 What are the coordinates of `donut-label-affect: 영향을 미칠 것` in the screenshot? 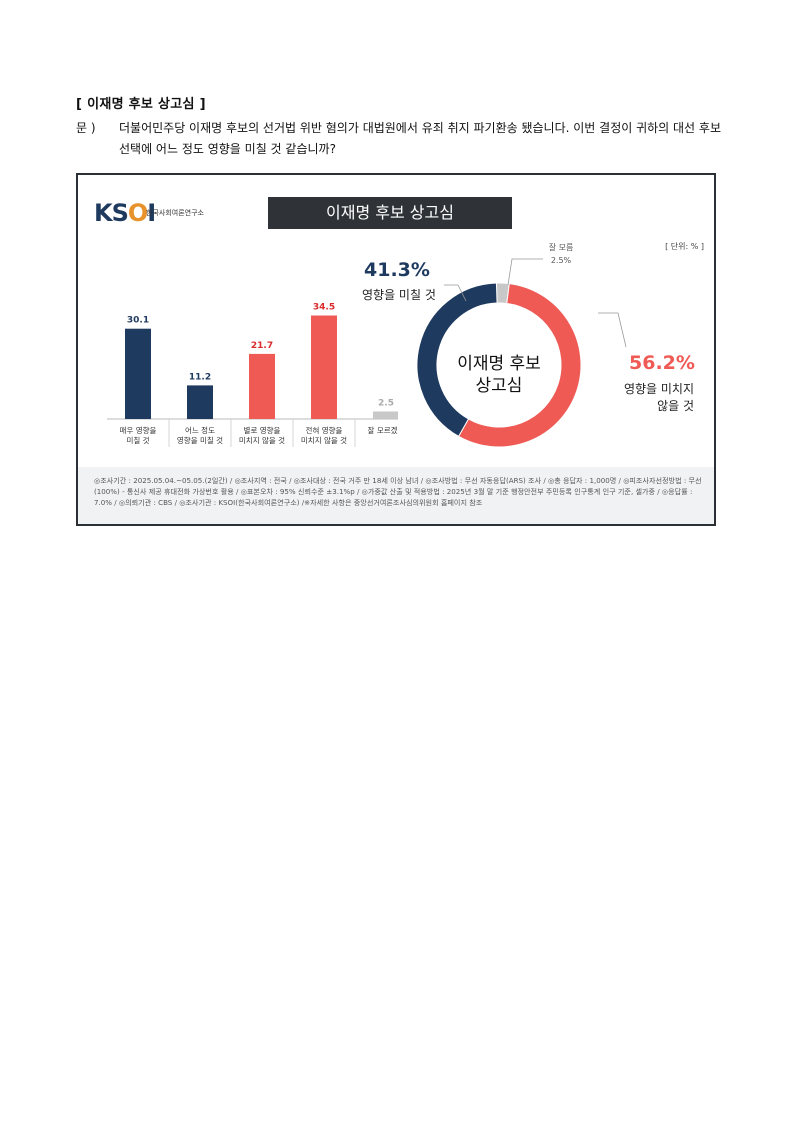 It's located at (399, 295).